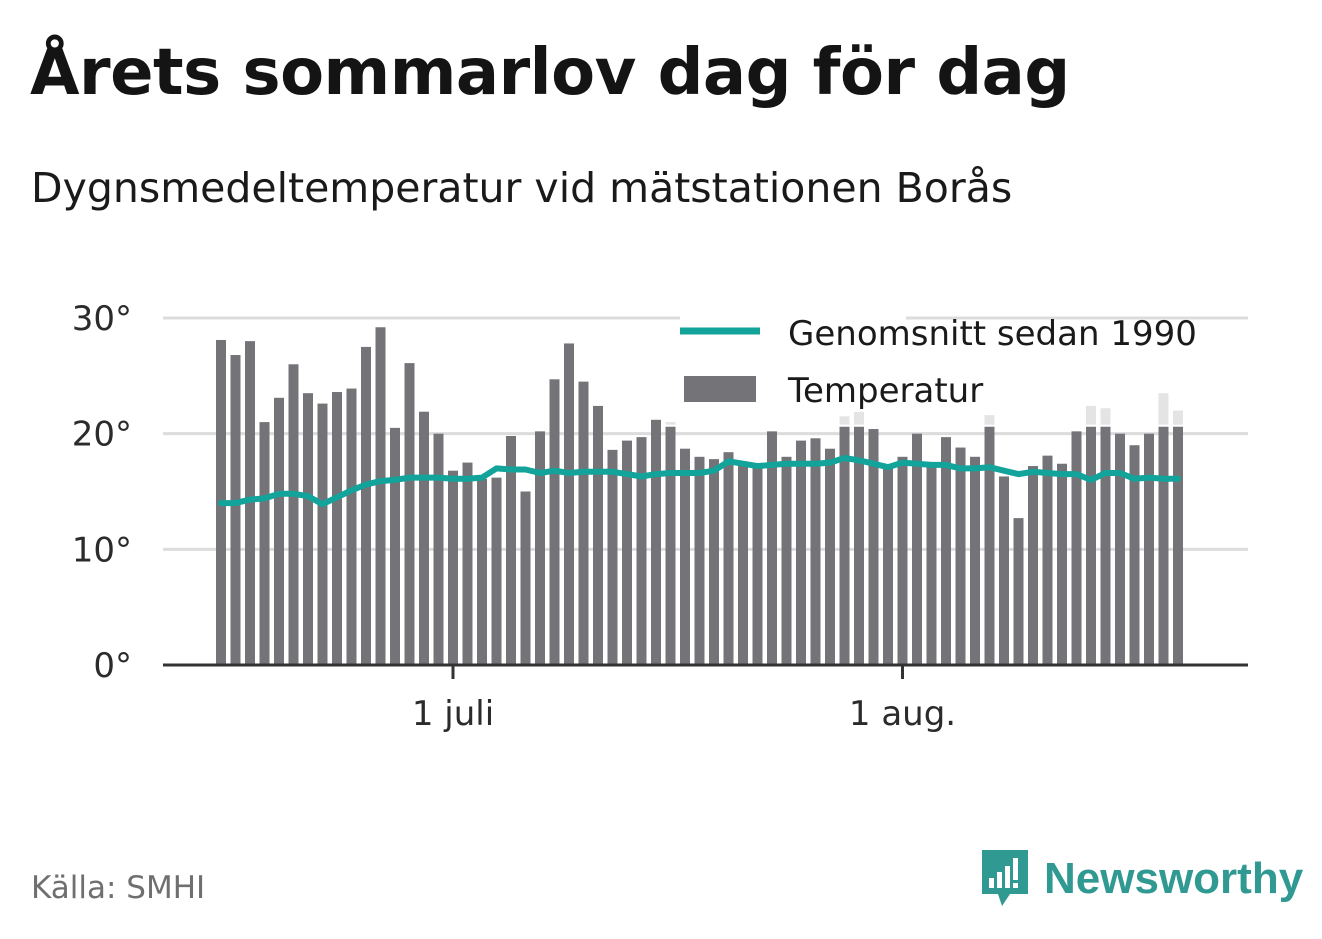 The height and width of the screenshot is (939, 1322). What do you see at coordinates (102, 550) in the screenshot?
I see `y-tick-label: 10°` at bounding box center [102, 550].